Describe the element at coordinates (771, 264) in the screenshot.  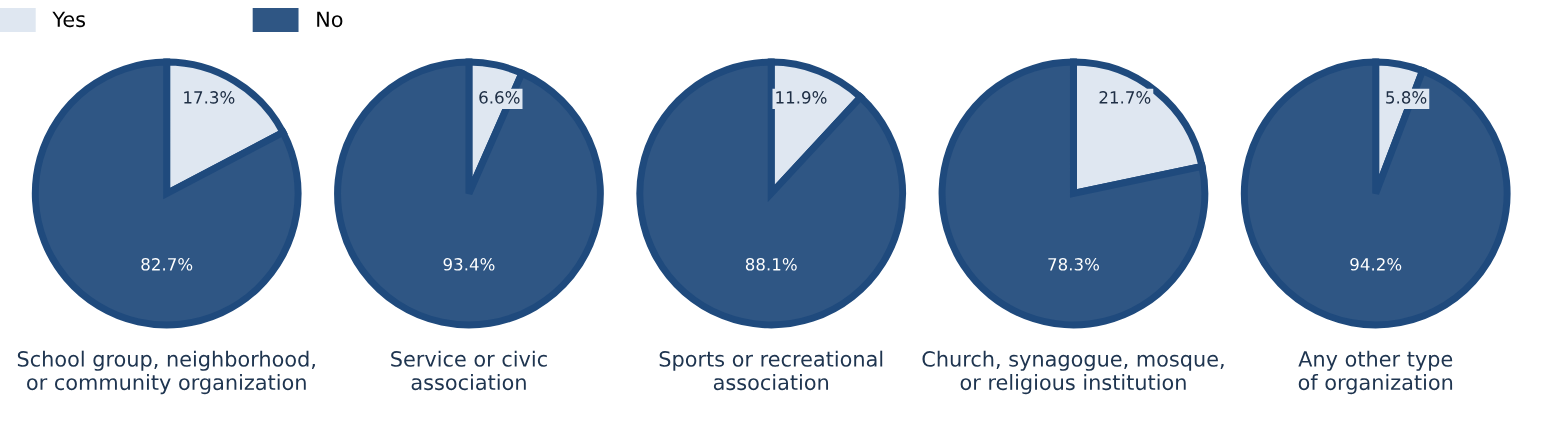
I see `data-label: 88.1%` at that location.